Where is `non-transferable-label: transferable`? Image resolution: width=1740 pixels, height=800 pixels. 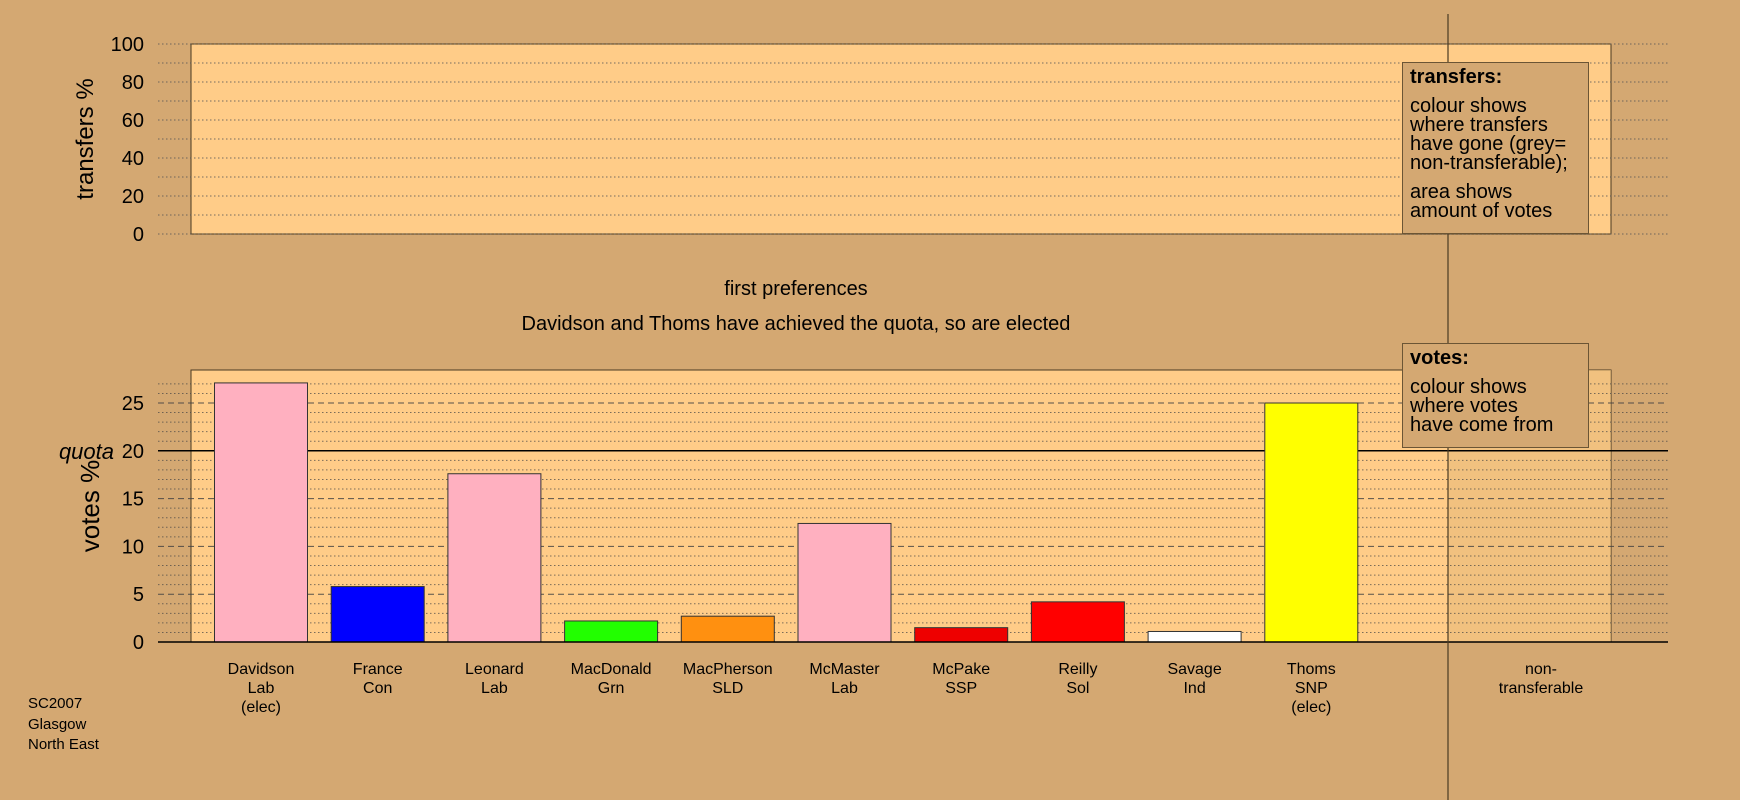 non-transferable-label: transferable is located at coordinates (1541, 688).